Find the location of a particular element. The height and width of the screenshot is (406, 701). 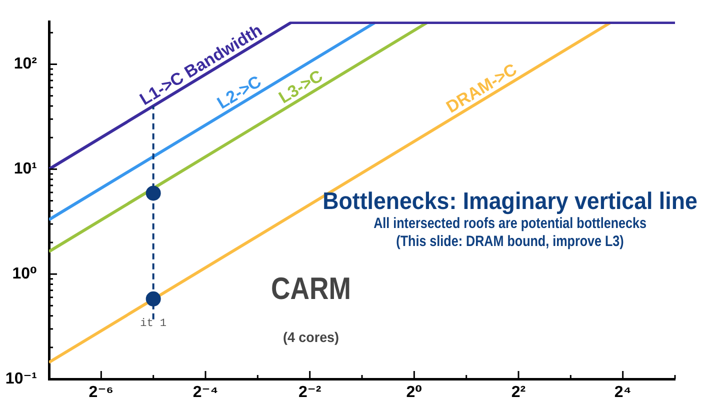

x-tick-label: 2⁻⁶ is located at coordinates (101, 393).